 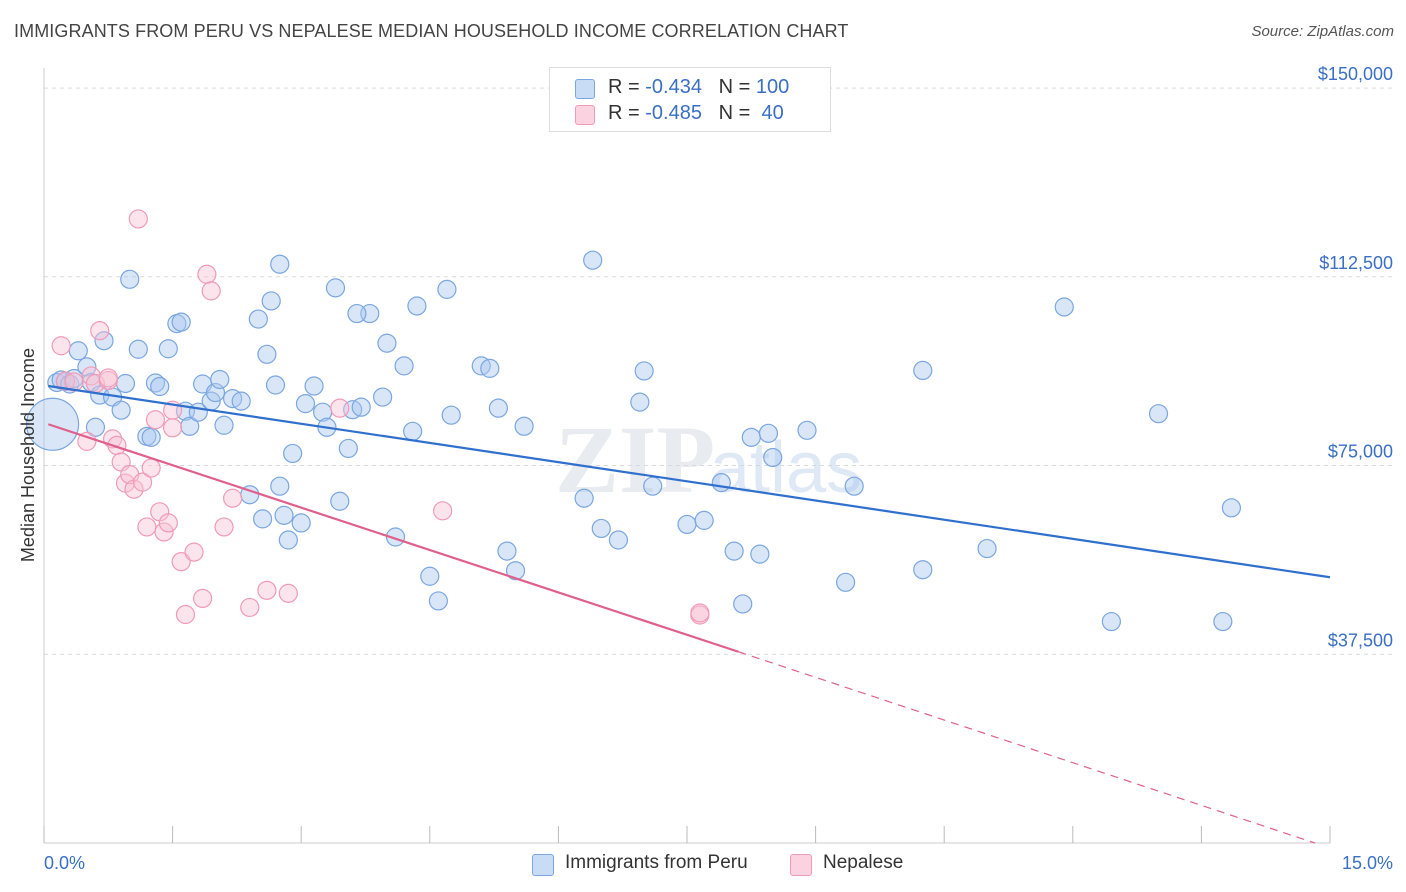 I want to click on watermark: ZIP atlas, so click(x=708, y=459).